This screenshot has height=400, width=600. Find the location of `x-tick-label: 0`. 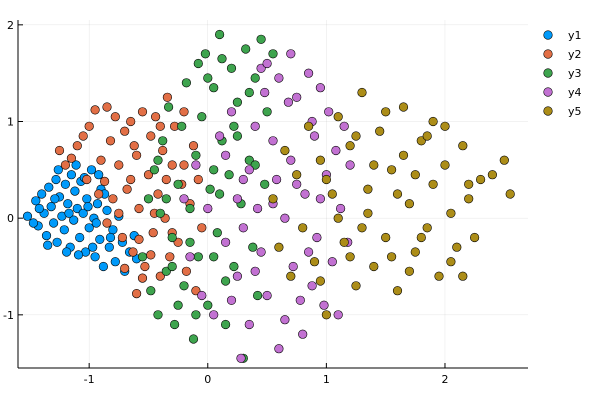

x-tick-label: 0 is located at coordinates (207, 379).